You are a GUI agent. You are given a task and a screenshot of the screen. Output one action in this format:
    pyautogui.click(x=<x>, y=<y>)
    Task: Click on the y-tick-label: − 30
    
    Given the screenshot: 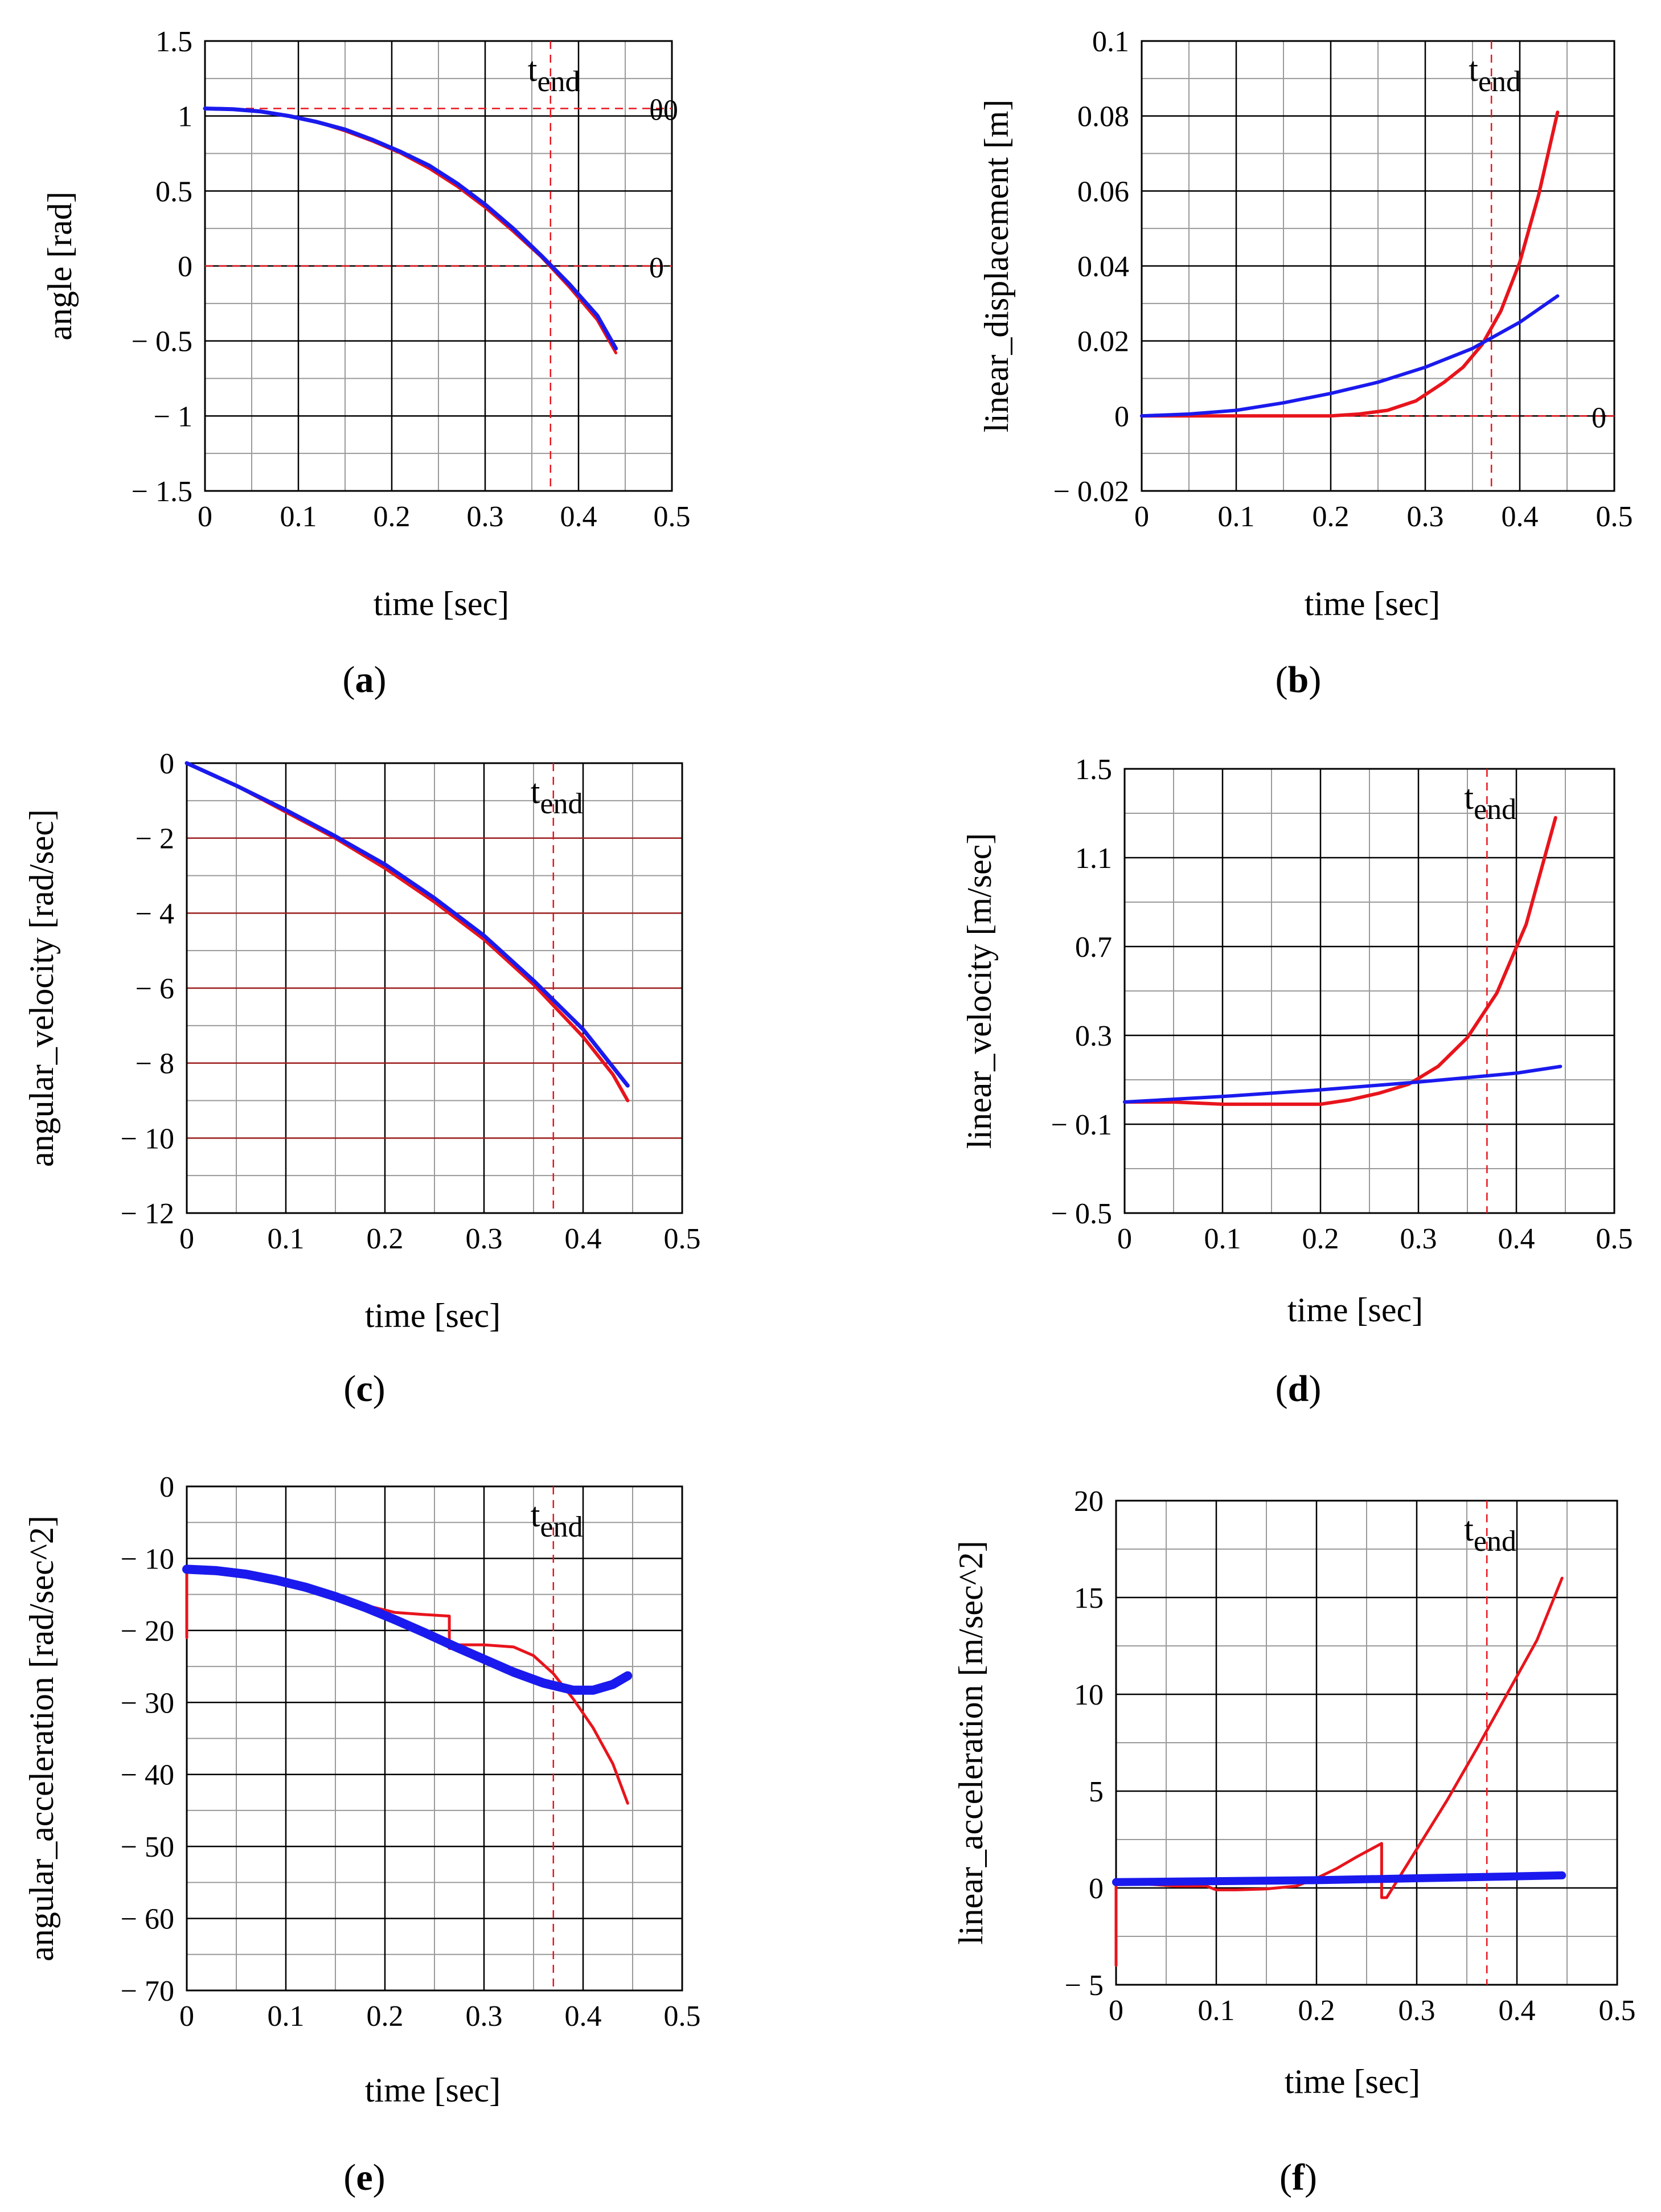 What is the action you would take?
    pyautogui.click(x=147, y=1703)
    